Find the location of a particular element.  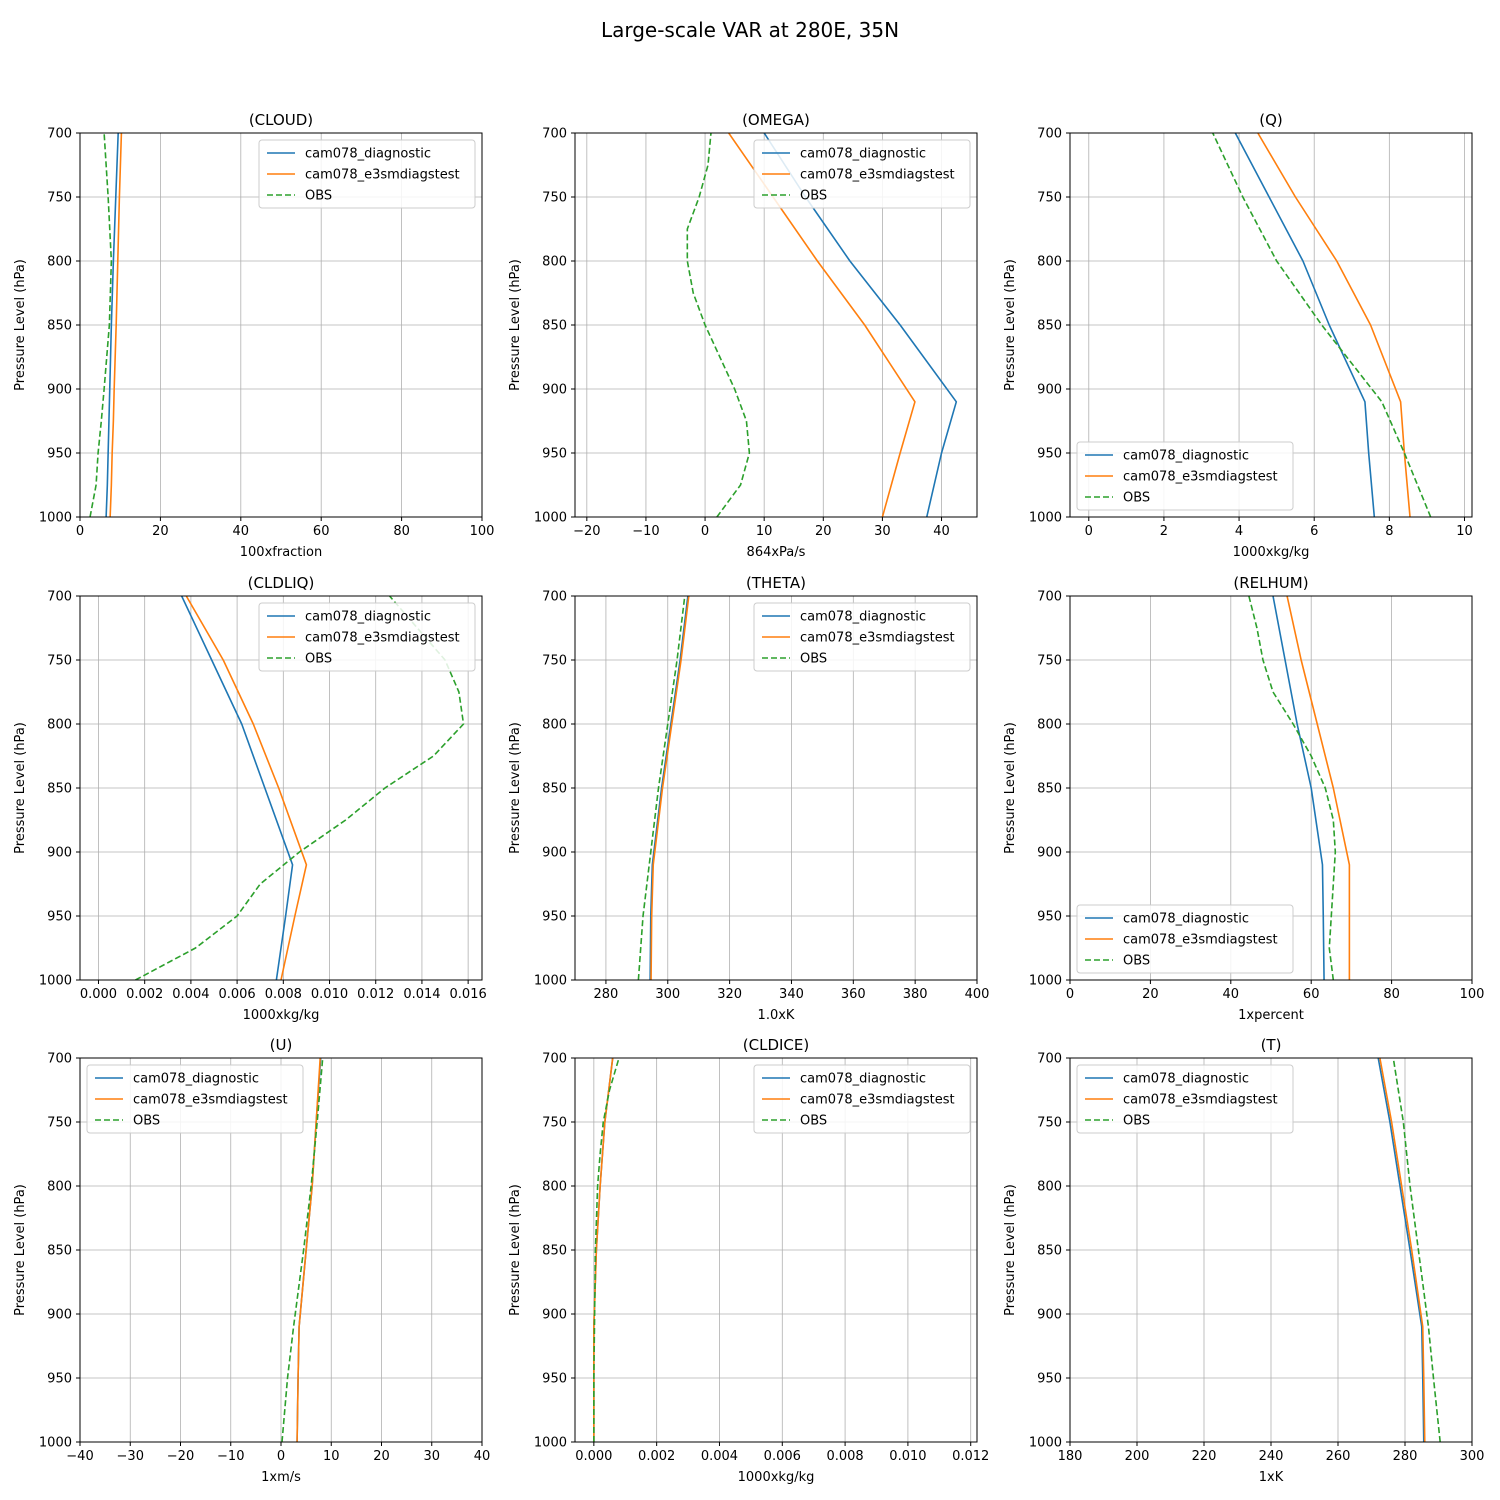

subplot-title: (OMEGA) is located at coordinates (776, 120).